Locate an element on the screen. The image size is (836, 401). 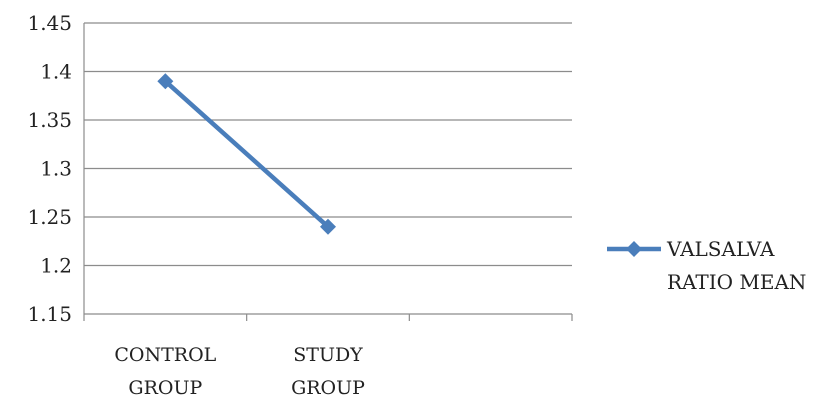
y-tick-label: 1.35 is located at coordinates (49, 120).